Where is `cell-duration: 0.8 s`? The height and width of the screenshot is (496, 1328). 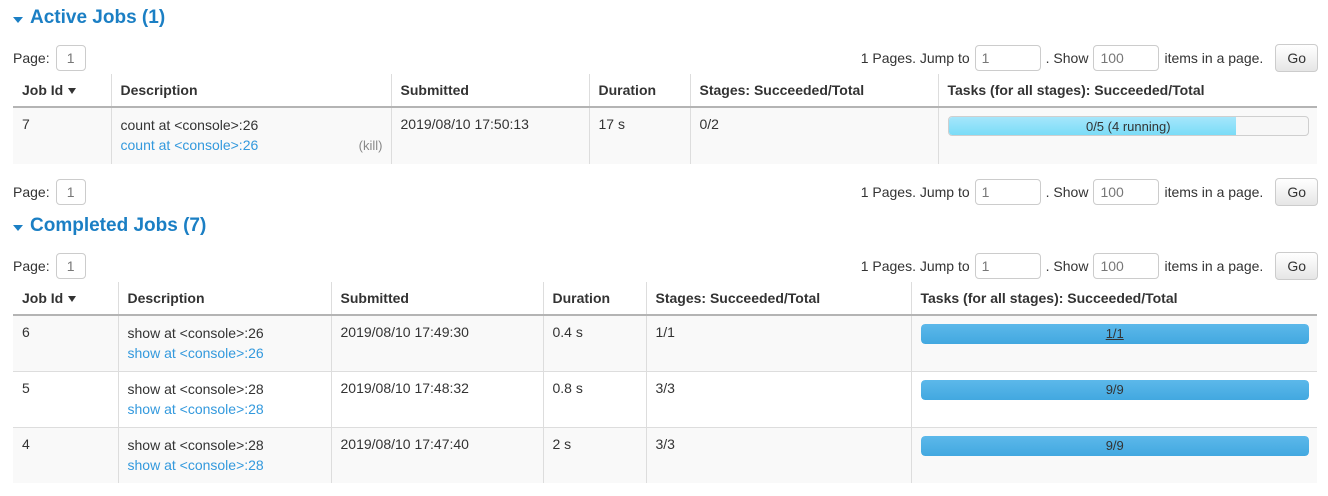
cell-duration: 0.8 s is located at coordinates (595, 399).